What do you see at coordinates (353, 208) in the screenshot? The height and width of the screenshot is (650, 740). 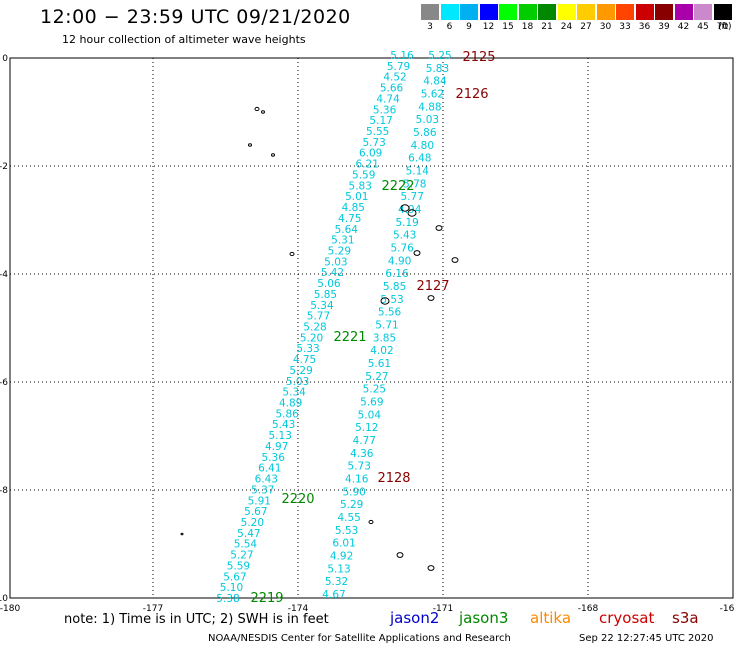 I see `swh-value: 4.85` at bounding box center [353, 208].